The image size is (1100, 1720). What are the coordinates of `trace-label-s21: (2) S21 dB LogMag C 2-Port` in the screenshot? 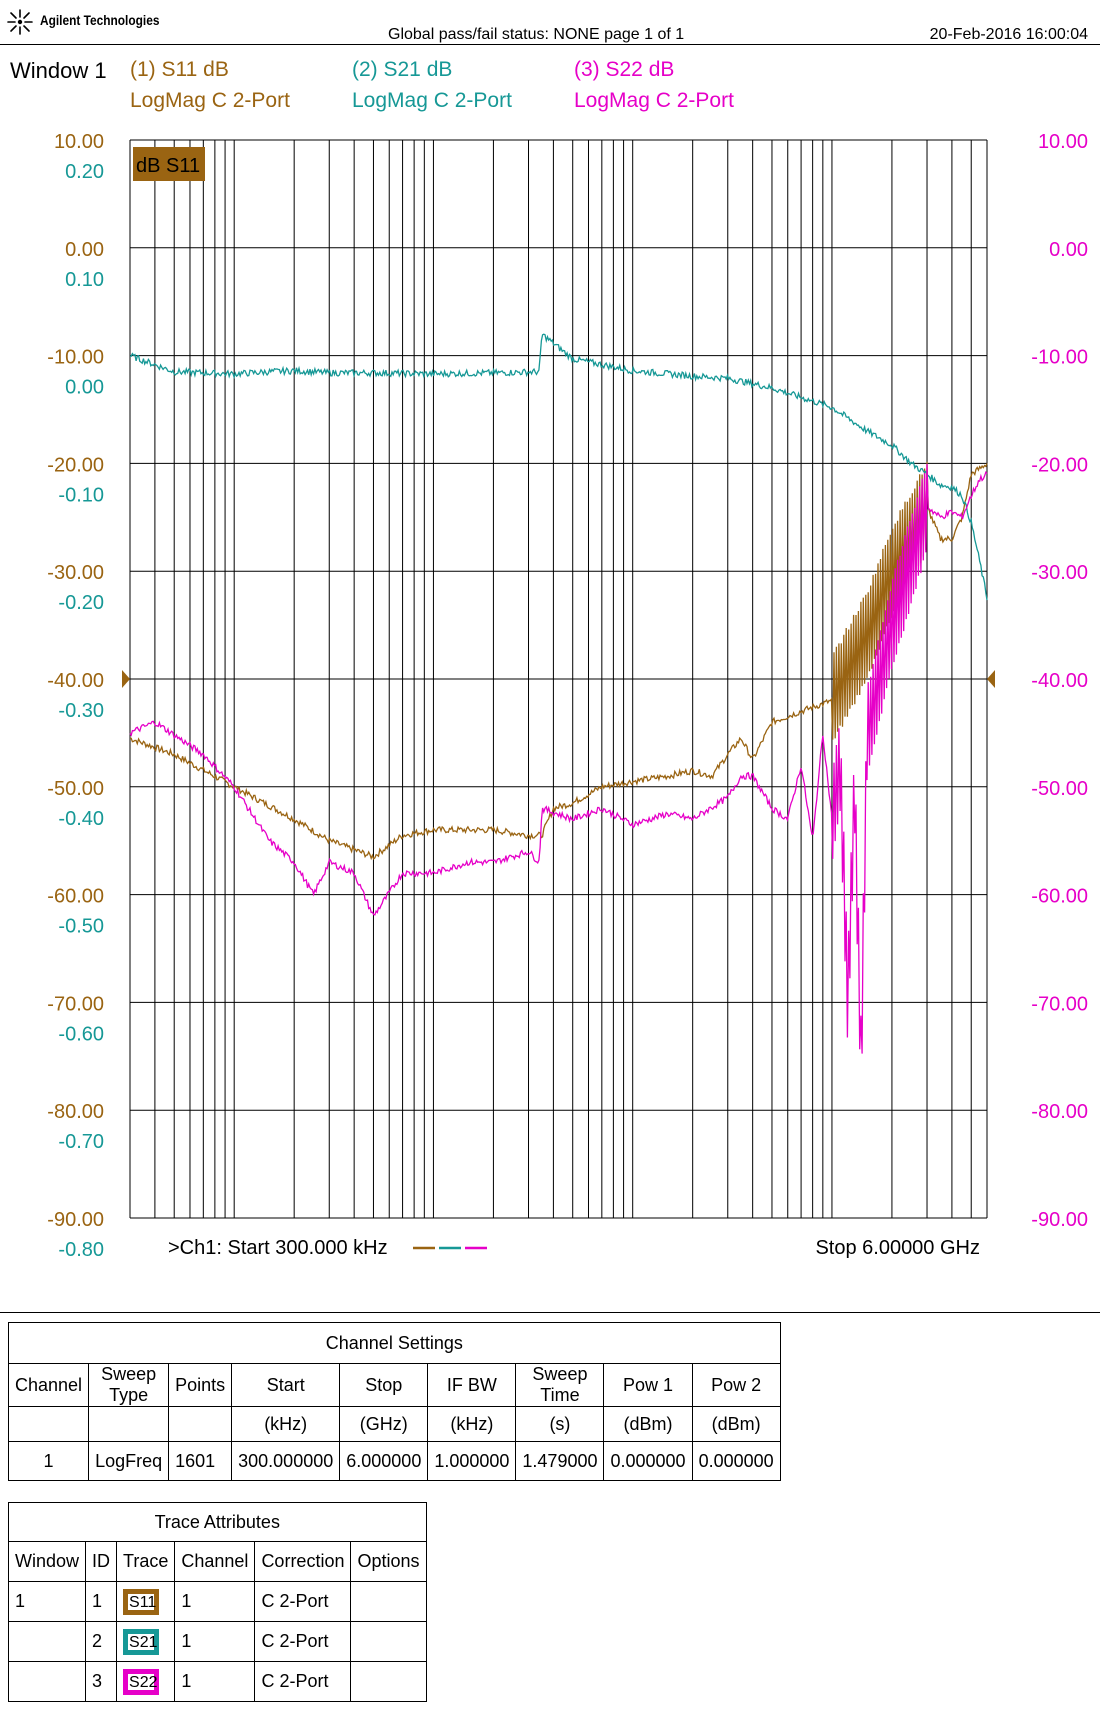 It's located at (432, 85).